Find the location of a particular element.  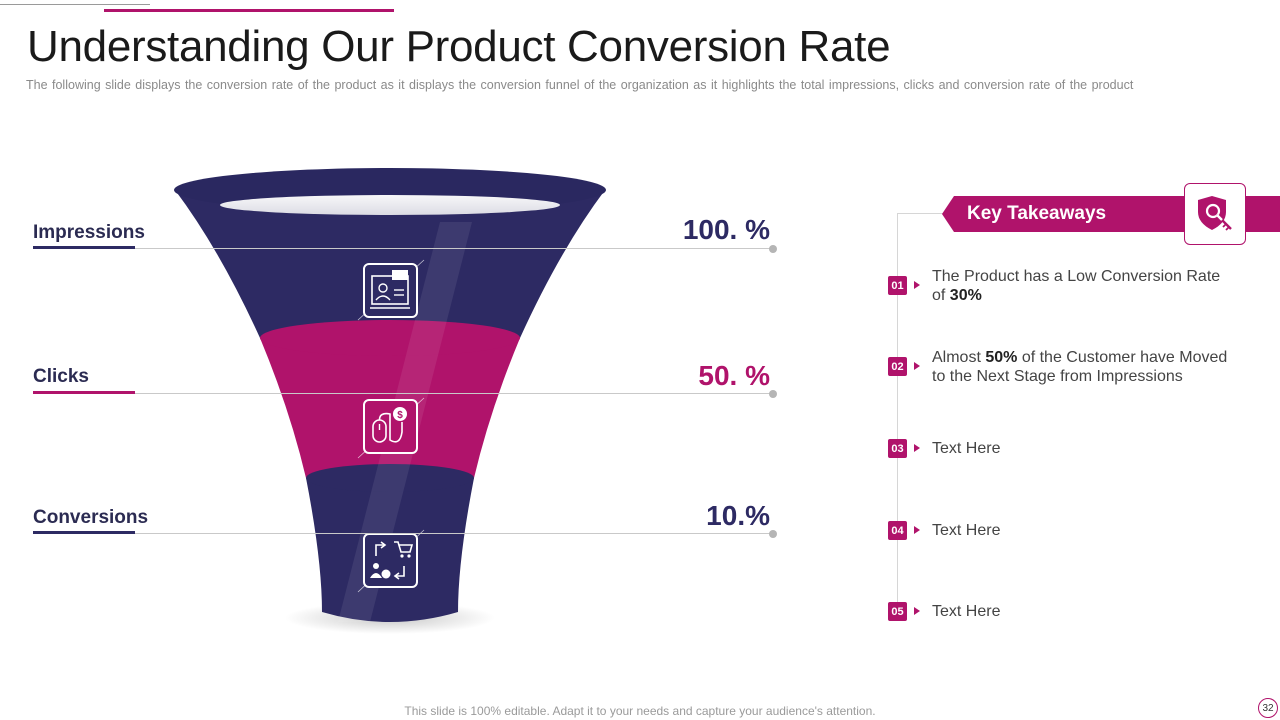

takeaway-number: 04 is located at coordinates (897, 530).